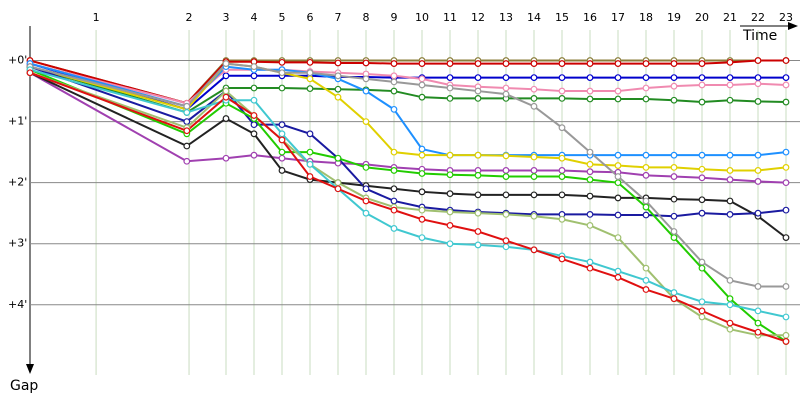 The image size is (800, 404). What do you see at coordinates (394, 17) in the screenshot?
I see `x-tick-label: 9` at bounding box center [394, 17].